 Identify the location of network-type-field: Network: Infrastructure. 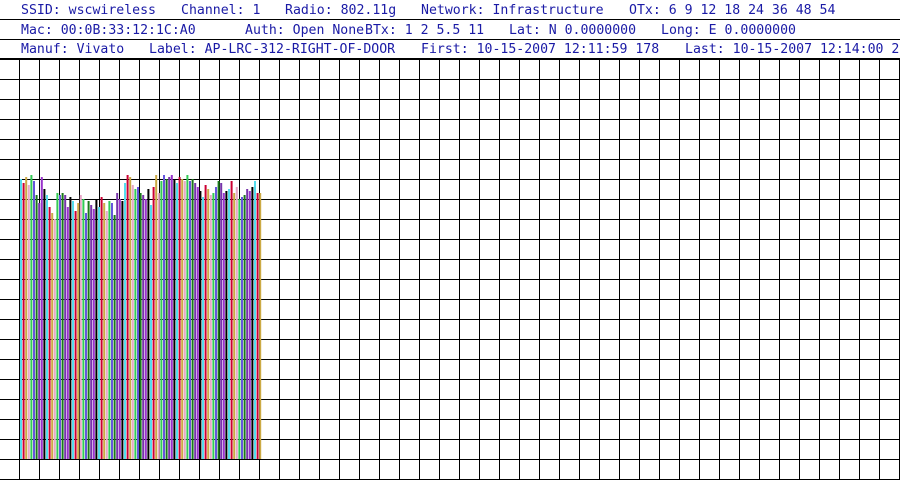
(512, 10).